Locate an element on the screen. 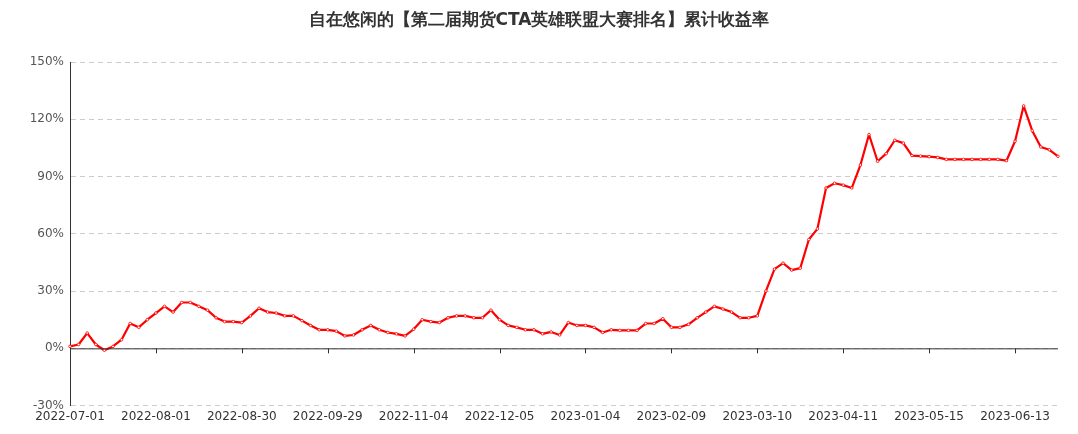  x-tick-label: 2023-01-04 is located at coordinates (585, 415).